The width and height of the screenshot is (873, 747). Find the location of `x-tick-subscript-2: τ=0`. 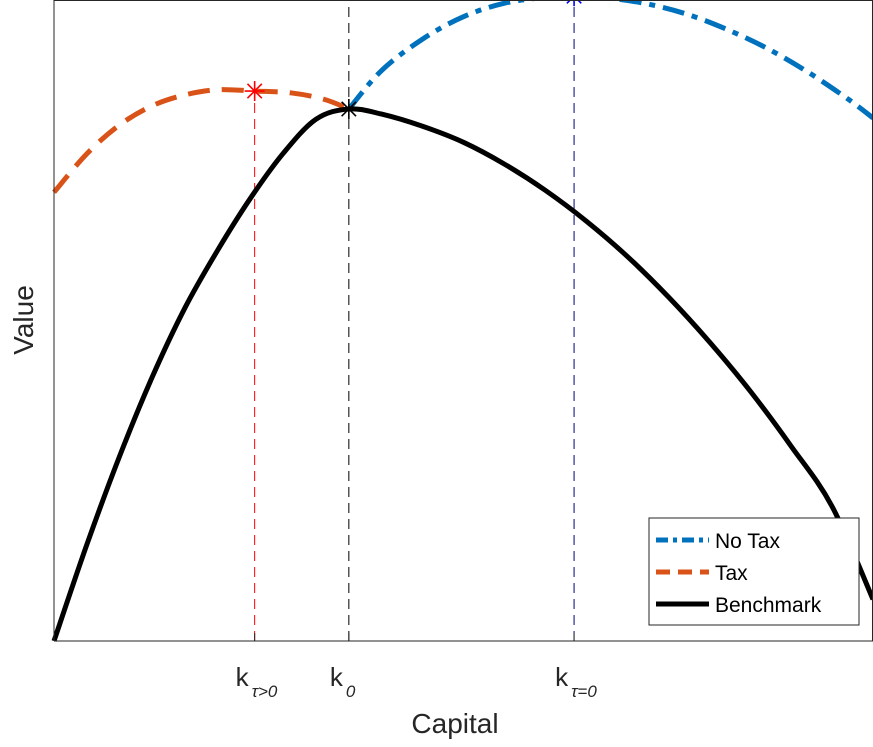

x-tick-subscript-2: τ=0 is located at coordinates (584, 691).